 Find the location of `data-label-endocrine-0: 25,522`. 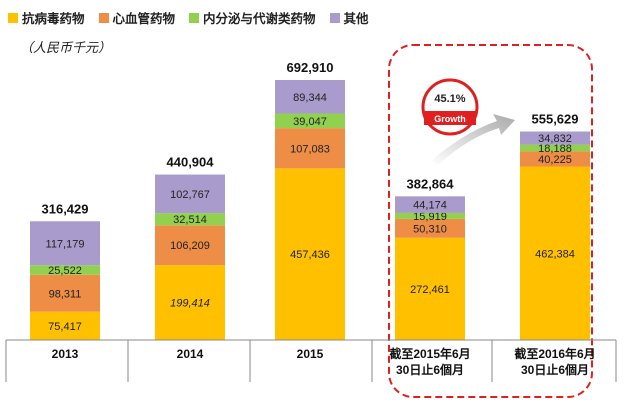

data-label-endocrine-0: 25,522 is located at coordinates (65, 271).